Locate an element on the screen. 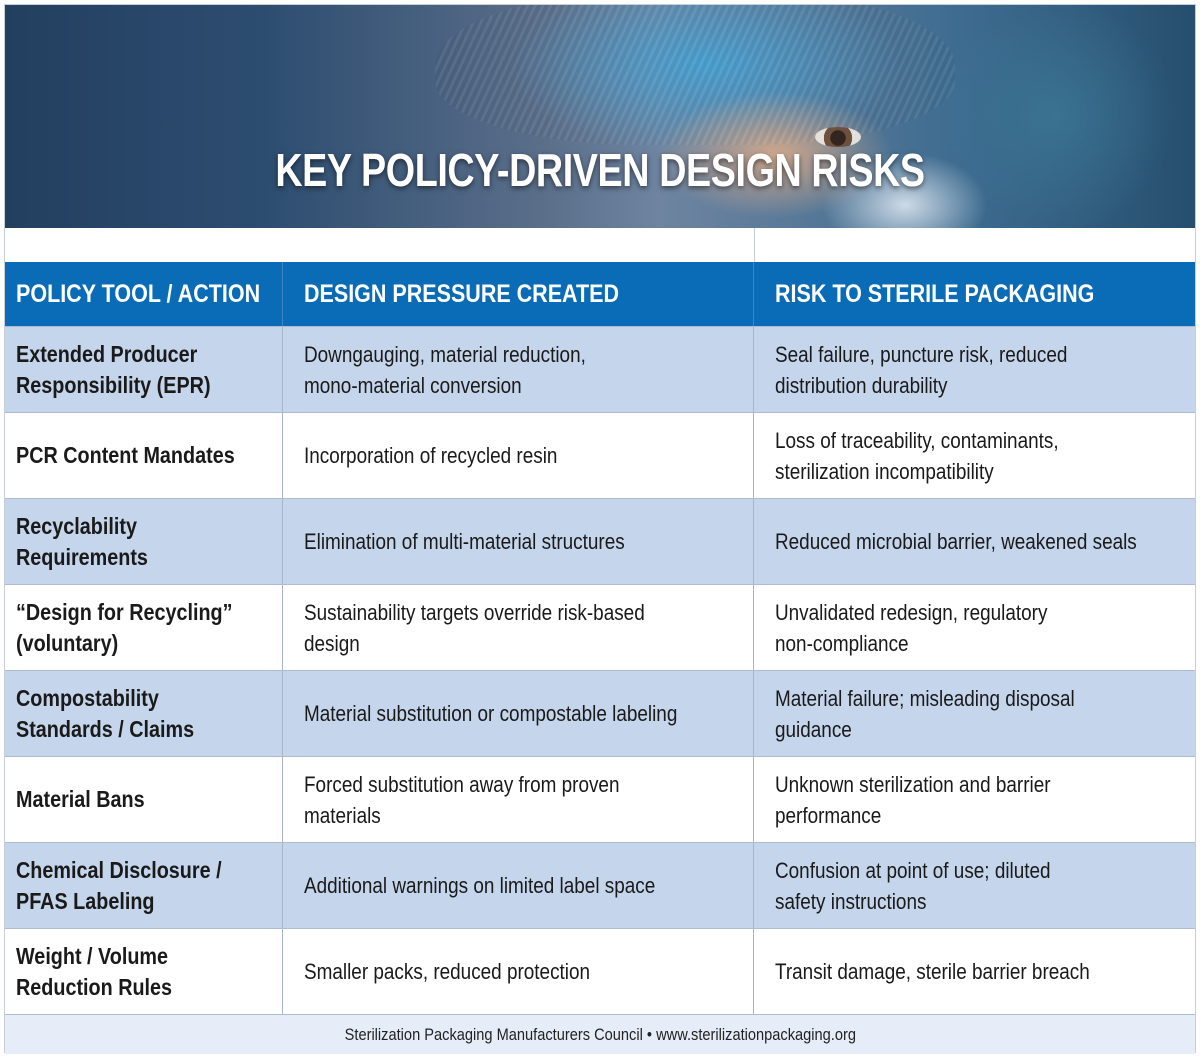  cell-text-line: PCR Content Mandates is located at coordinates (125, 455).